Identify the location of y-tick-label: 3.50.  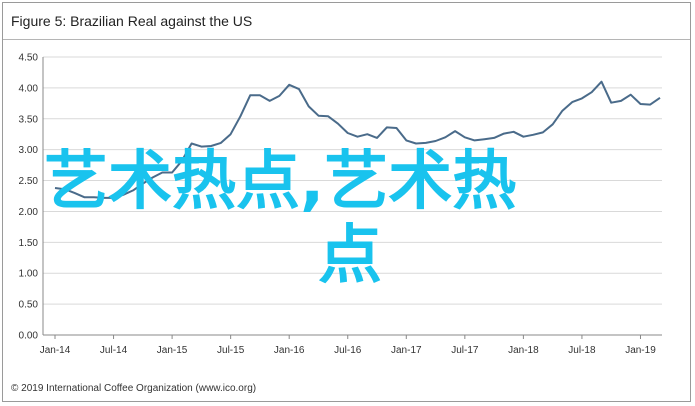
(29, 119).